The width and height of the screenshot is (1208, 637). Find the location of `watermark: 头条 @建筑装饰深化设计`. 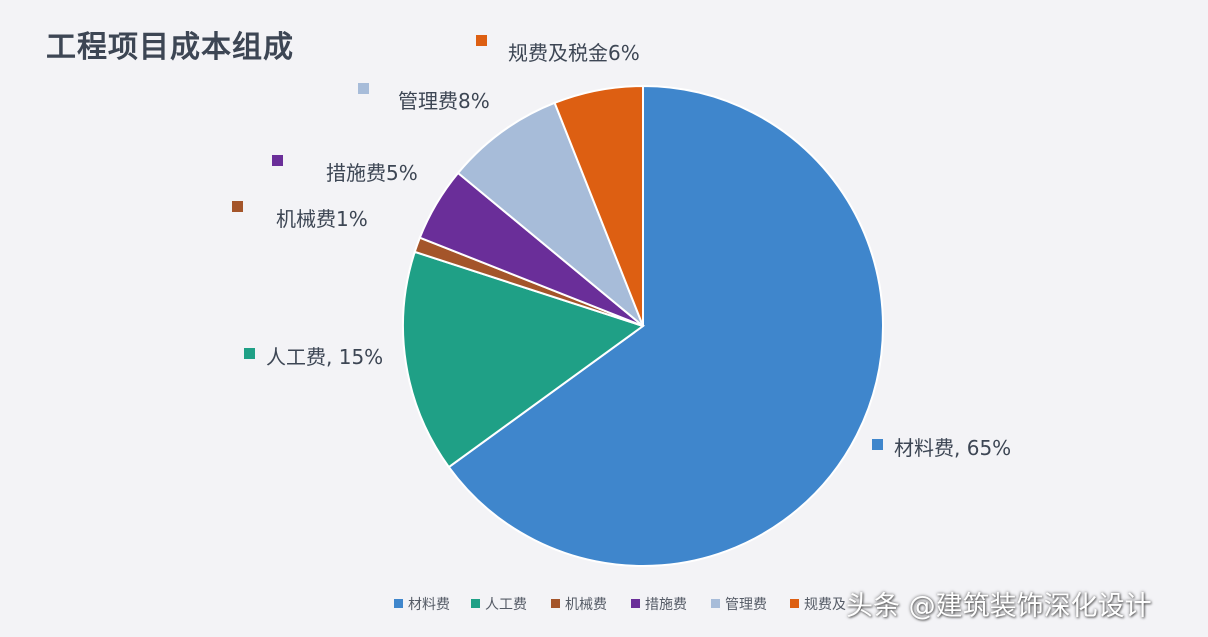

watermark: 头条 @建筑装饰深化设计 is located at coordinates (999, 606).